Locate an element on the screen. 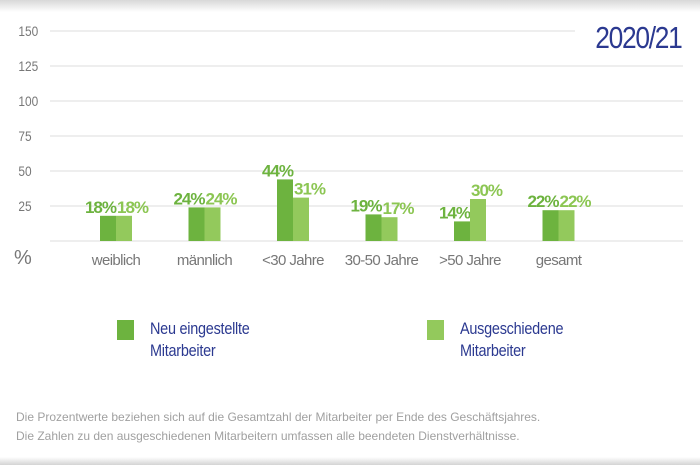 This screenshot has width=700, height=465. legend-label-line1: Neu eingestellte is located at coordinates (200, 328).